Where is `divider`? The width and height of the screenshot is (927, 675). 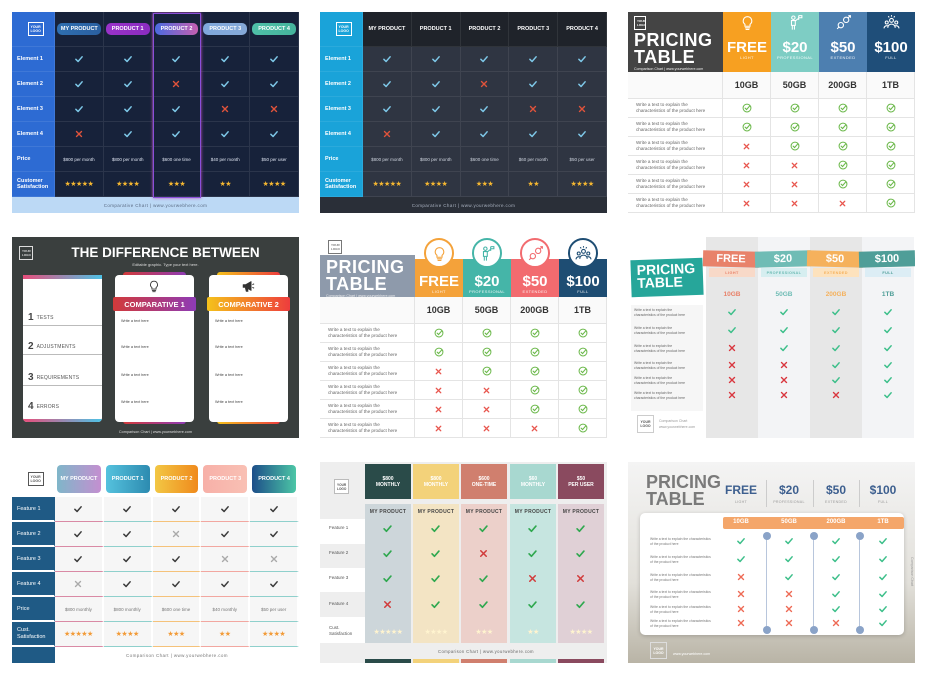 divider is located at coordinates (62, 385).